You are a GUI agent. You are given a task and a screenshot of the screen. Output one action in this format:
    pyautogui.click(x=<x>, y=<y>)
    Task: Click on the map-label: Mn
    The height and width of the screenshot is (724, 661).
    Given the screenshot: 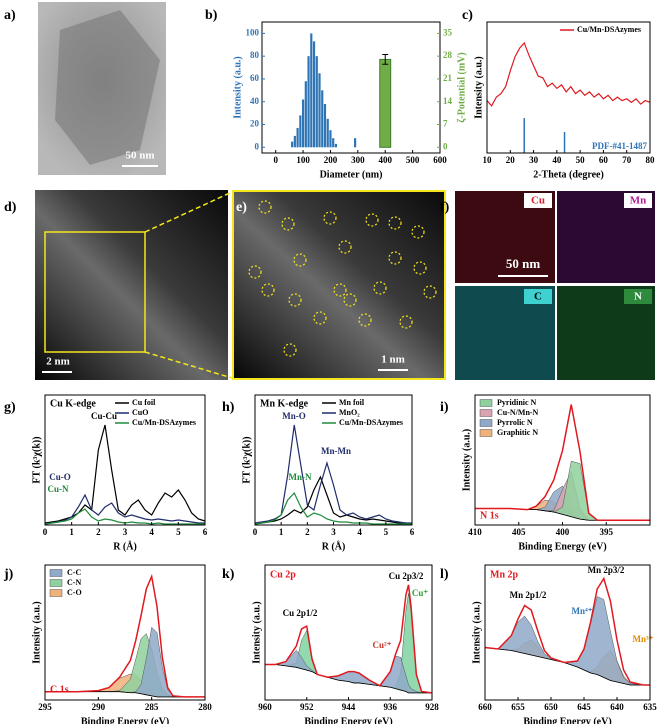 What is the action you would take?
    pyautogui.click(x=638, y=201)
    